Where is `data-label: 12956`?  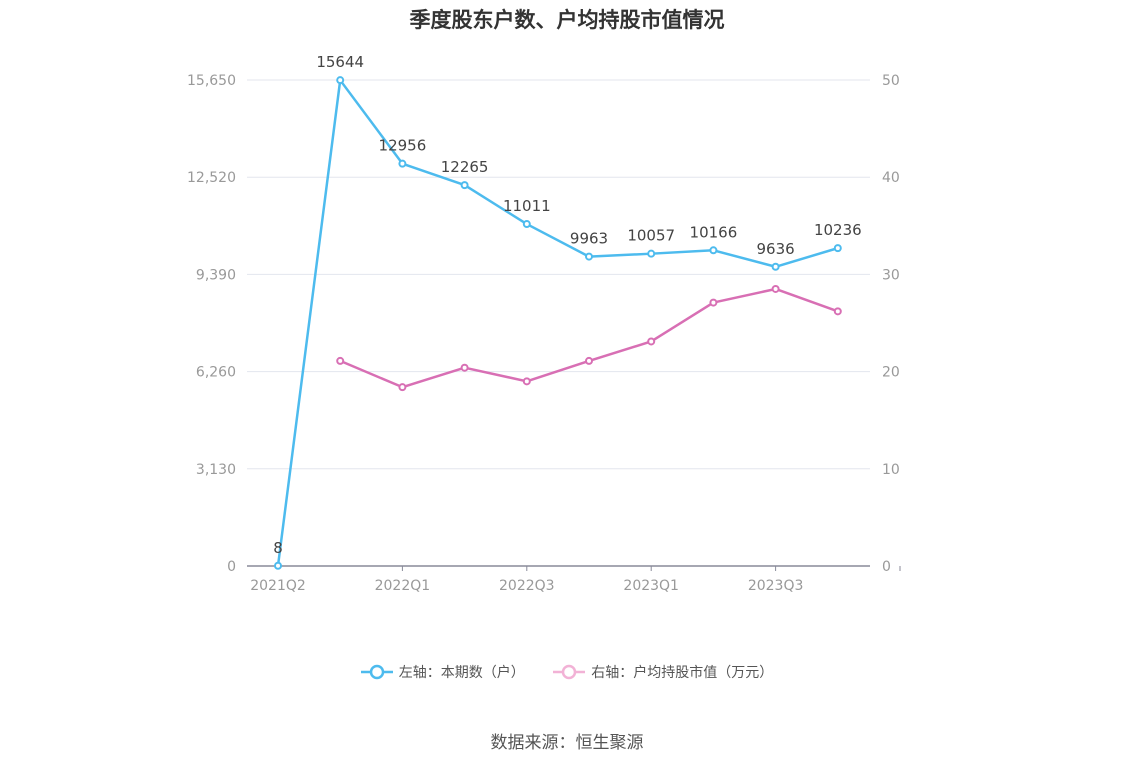 data-label: 12956 is located at coordinates (403, 146).